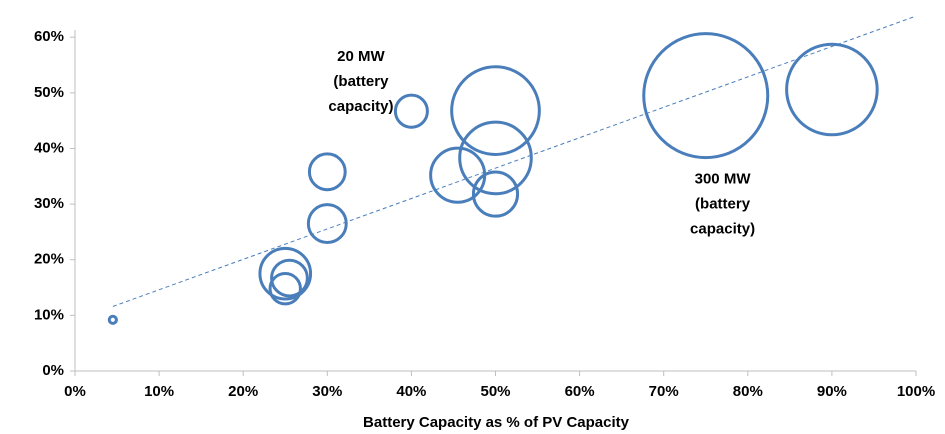 The image size is (945, 434). Describe the element at coordinates (664, 391) in the screenshot. I see `x-tick-label: 70%` at that location.